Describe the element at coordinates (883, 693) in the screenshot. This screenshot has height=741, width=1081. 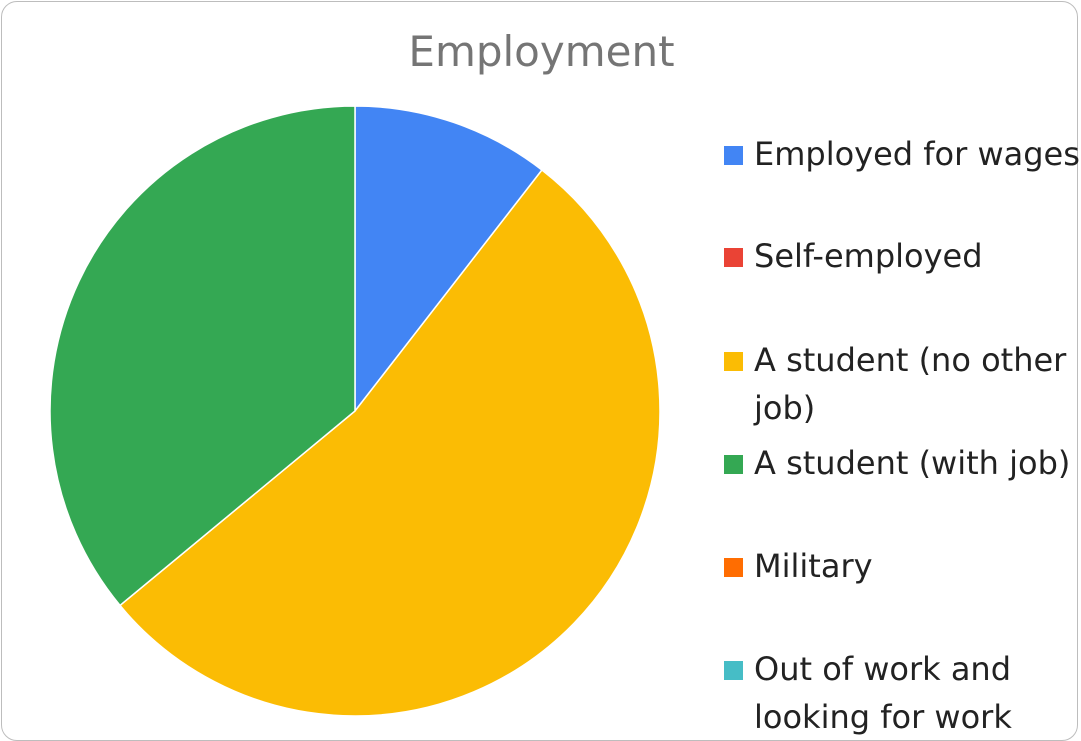
I see `legend-label-5: Out of work and looking for work` at that location.